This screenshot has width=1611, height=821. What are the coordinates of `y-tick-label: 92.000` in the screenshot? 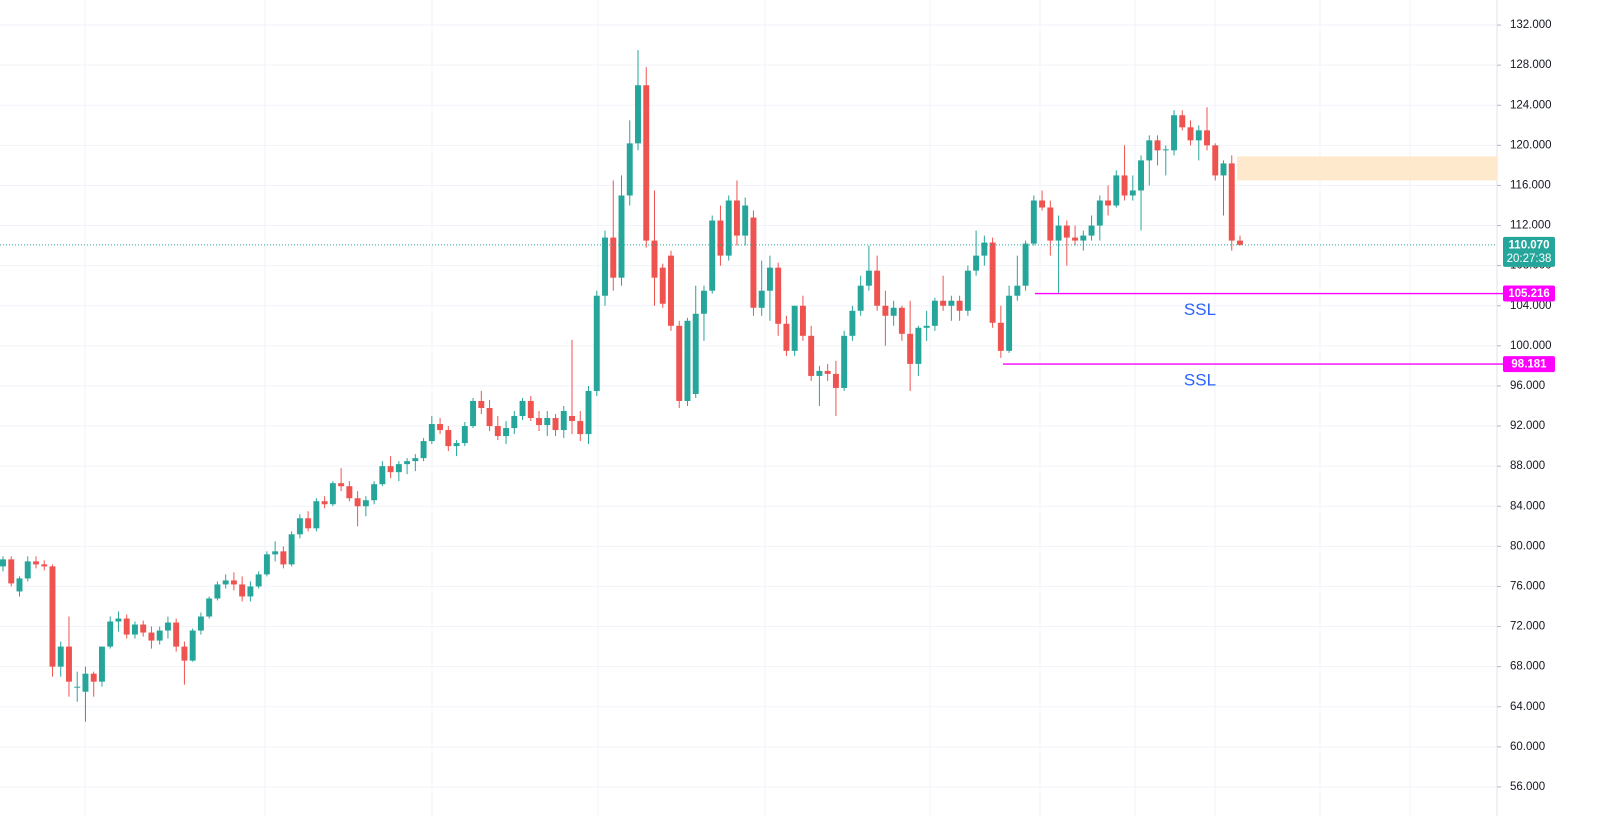 It's located at (1527, 426).